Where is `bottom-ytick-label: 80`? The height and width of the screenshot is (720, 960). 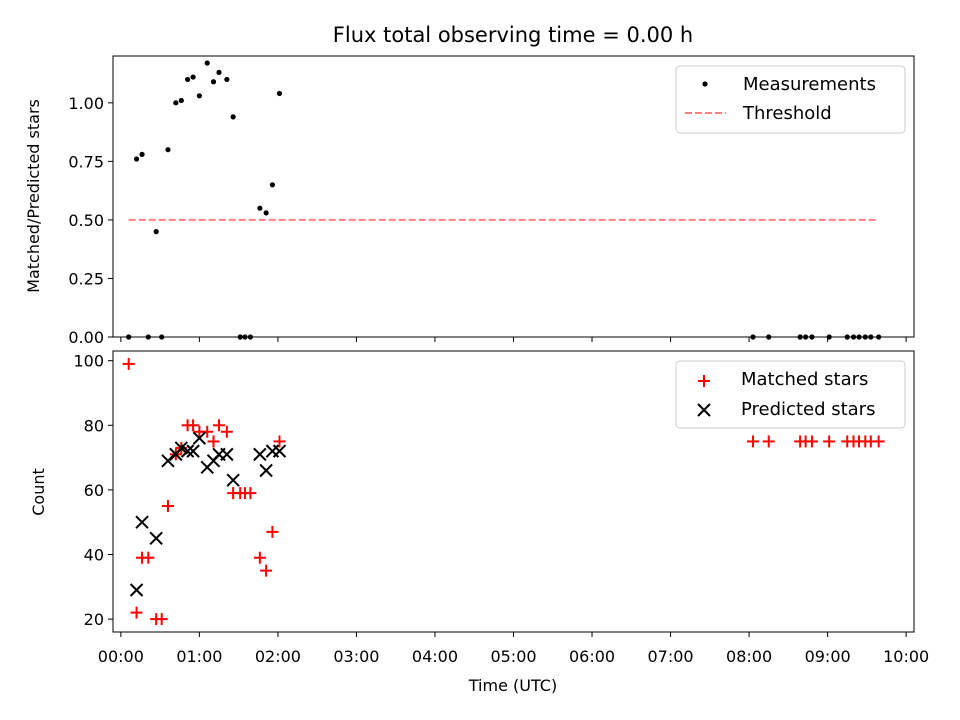 bottom-ytick-label: 80 is located at coordinates (94, 425).